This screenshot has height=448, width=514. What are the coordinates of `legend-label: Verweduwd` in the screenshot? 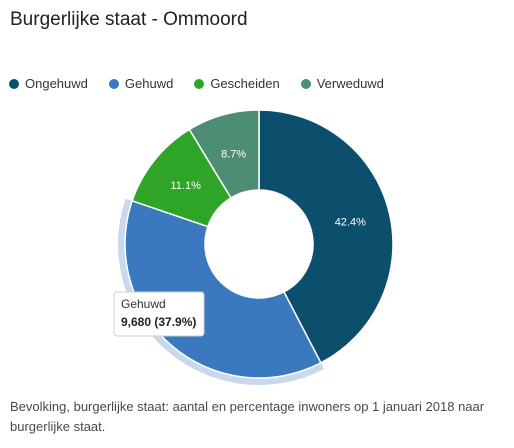 It's located at (350, 83).